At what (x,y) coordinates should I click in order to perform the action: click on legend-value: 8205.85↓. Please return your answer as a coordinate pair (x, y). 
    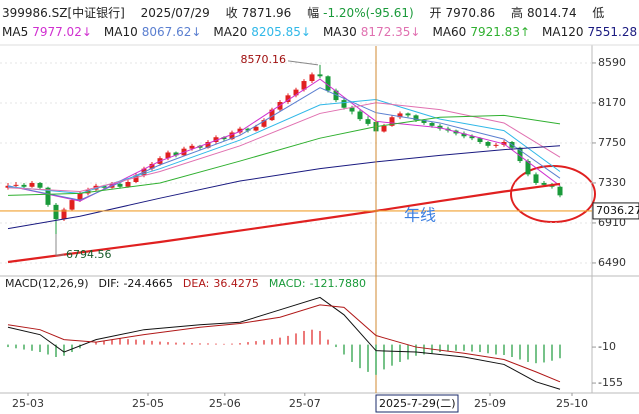
    Looking at the image, I should click on (281, 32).